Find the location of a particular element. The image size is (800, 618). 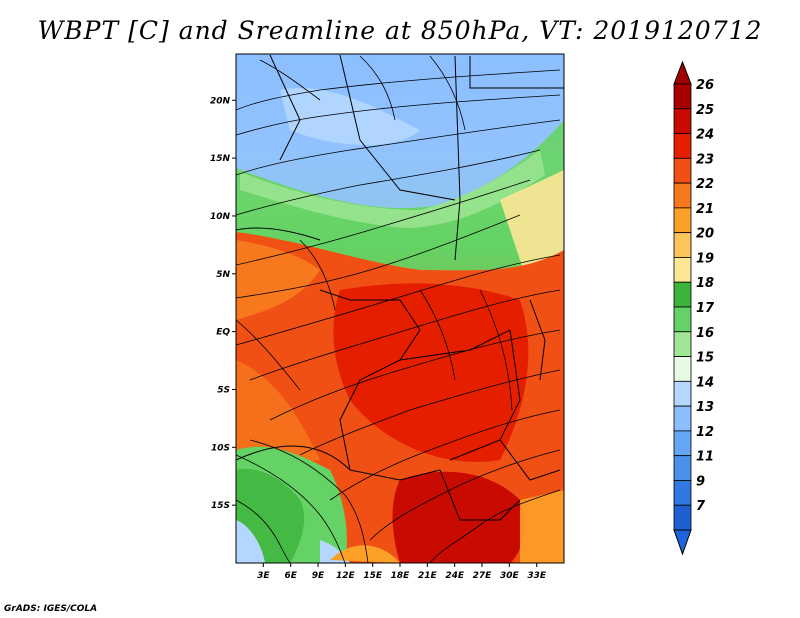

colorbar-label: 7 is located at coordinates (701, 506).